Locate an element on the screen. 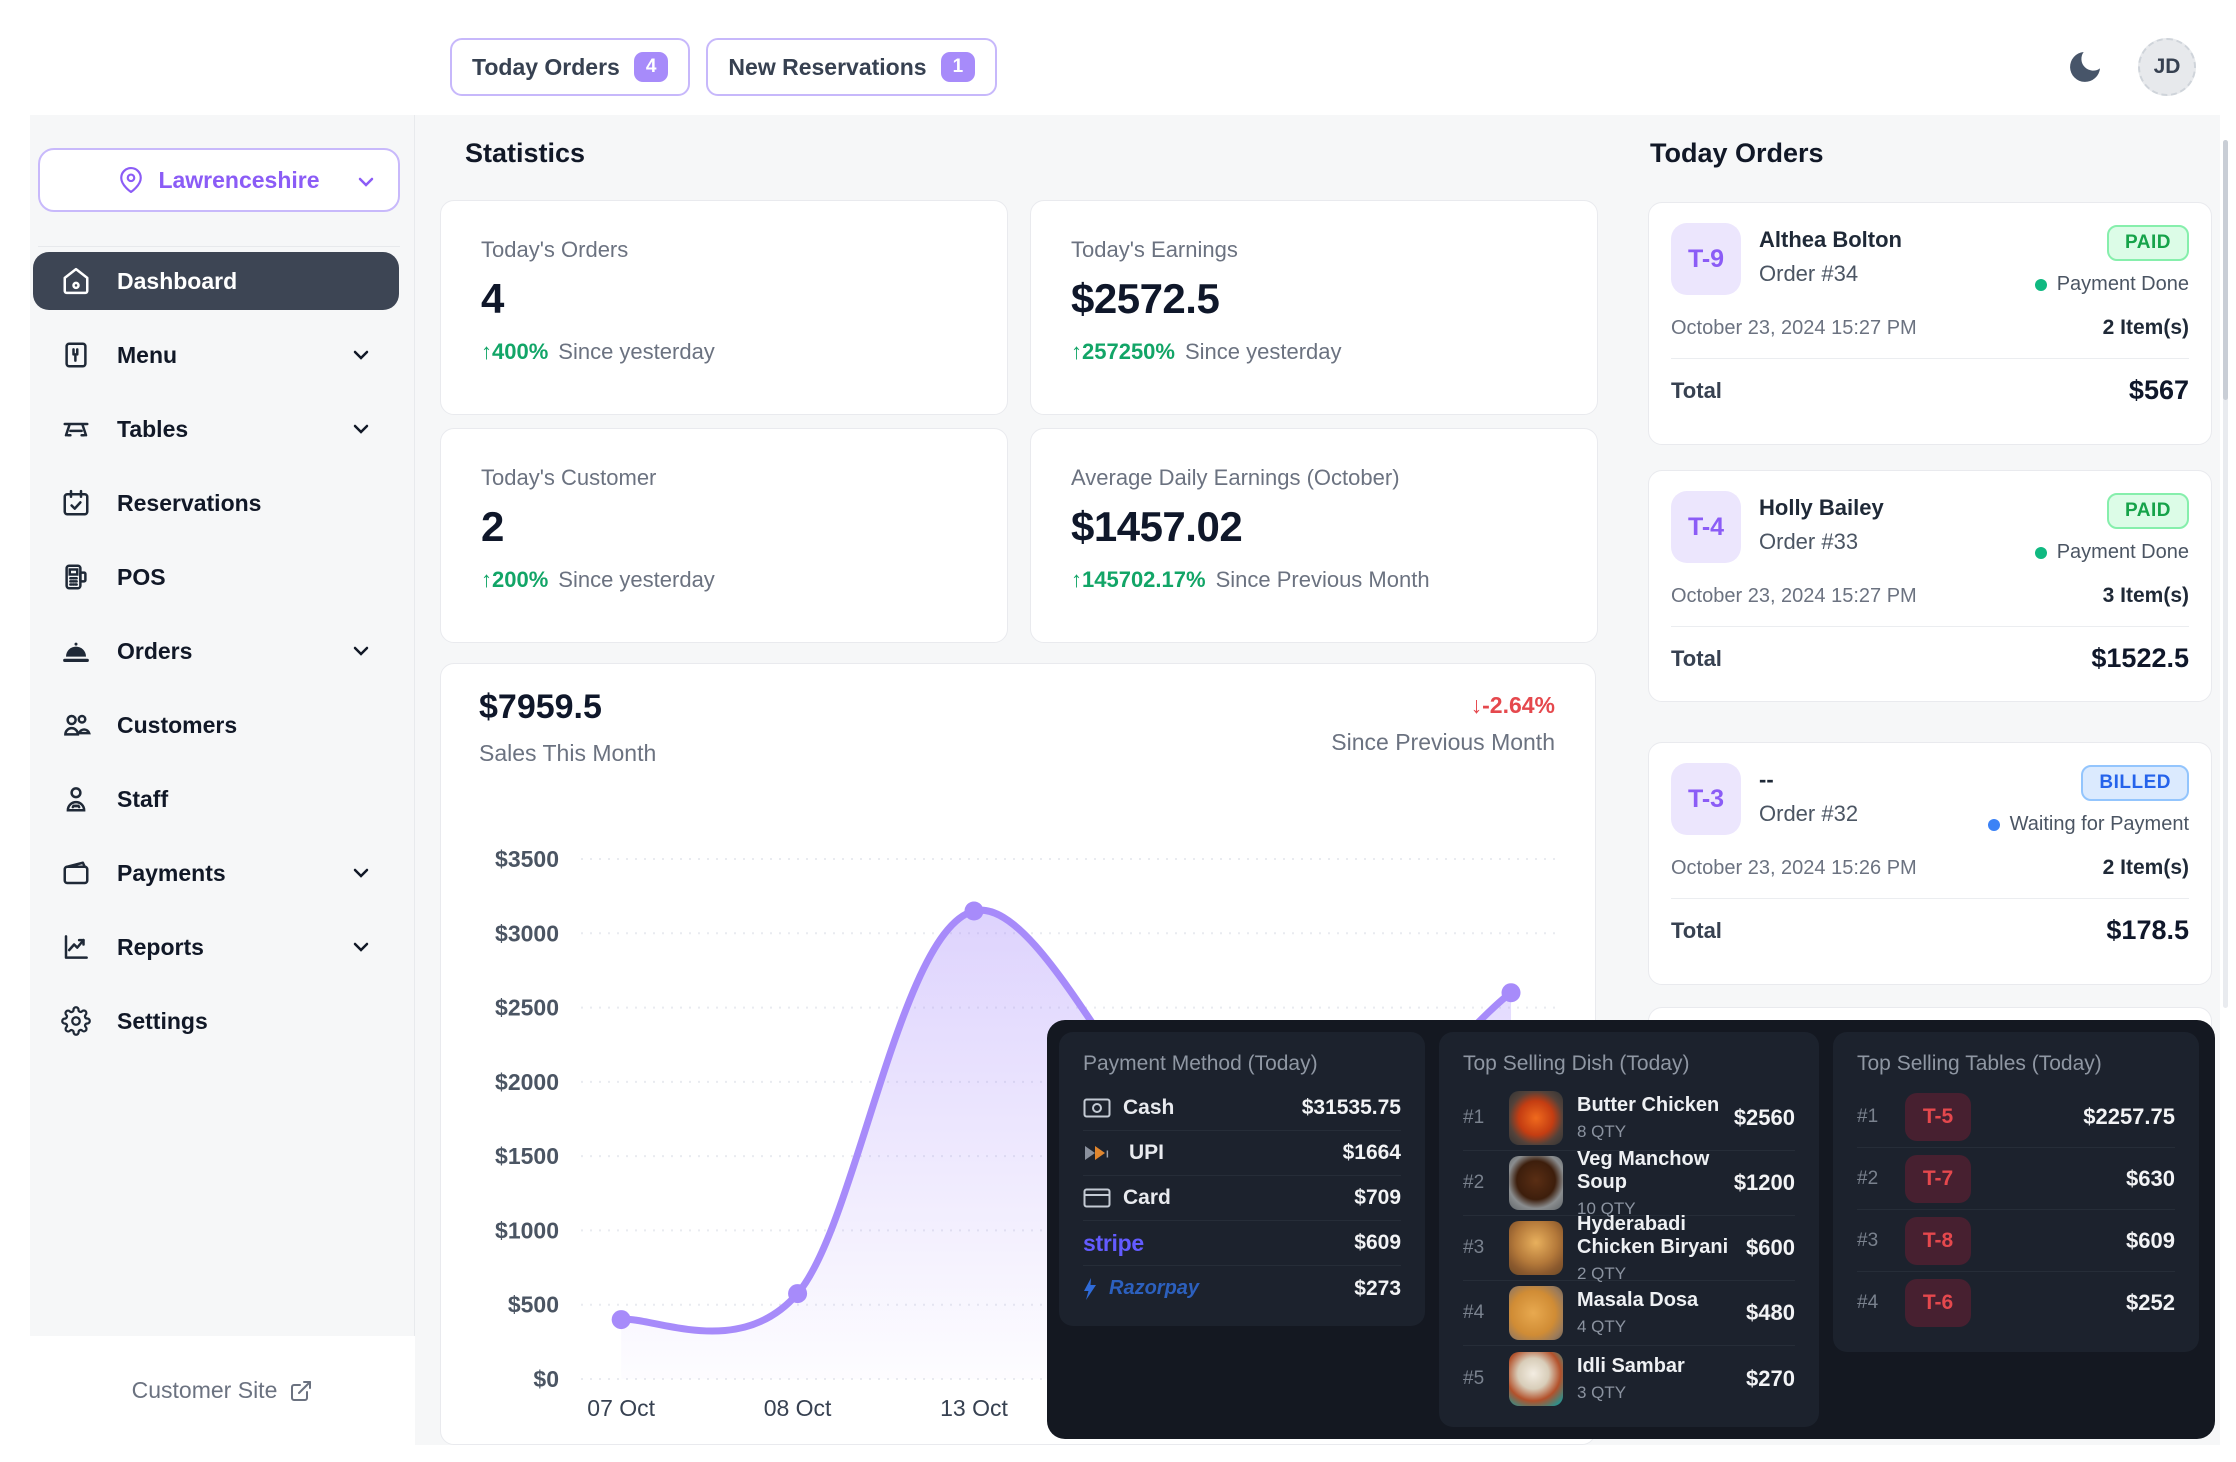 The height and width of the screenshot is (1462, 2236). stat-value: 2 is located at coordinates (492, 526).